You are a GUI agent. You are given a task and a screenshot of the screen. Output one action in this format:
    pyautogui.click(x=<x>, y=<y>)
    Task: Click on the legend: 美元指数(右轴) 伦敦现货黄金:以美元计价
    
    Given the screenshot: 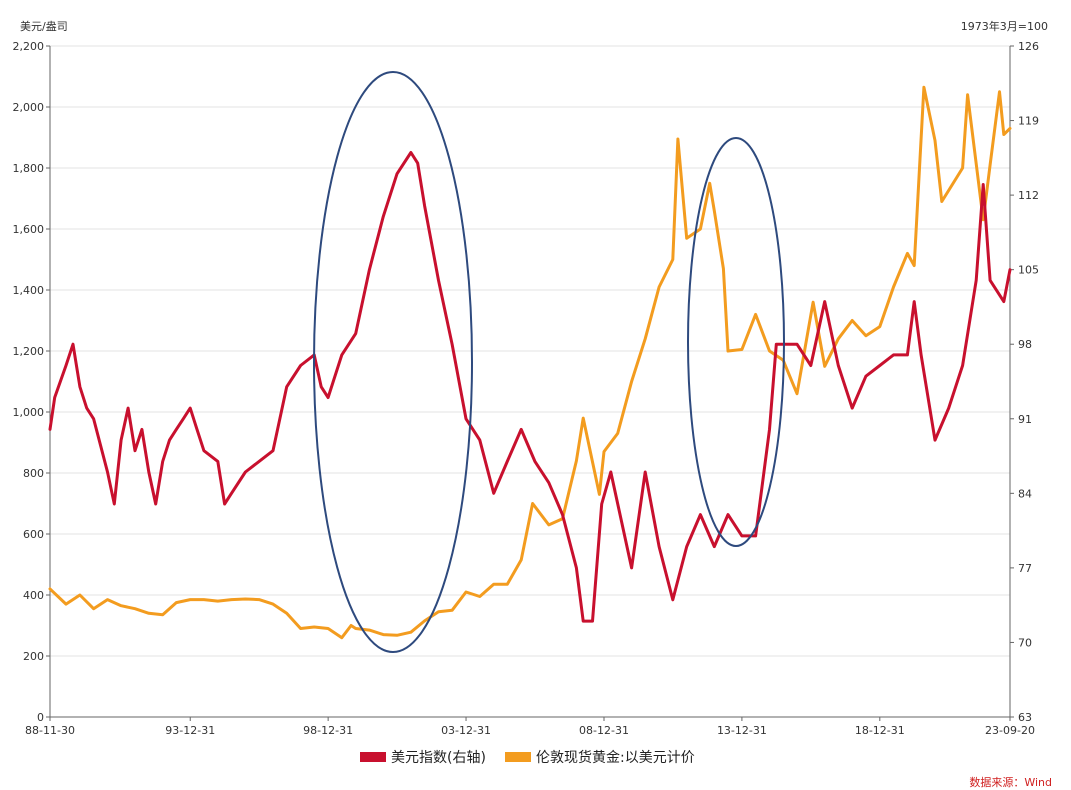 What is the action you would take?
    pyautogui.click(x=527, y=757)
    